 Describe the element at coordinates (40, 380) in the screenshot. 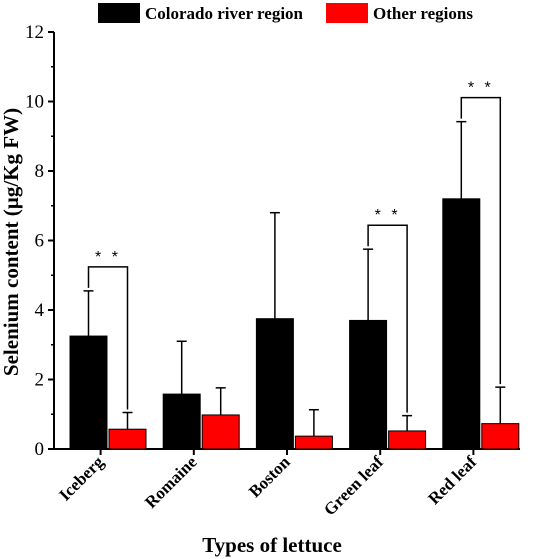

I see `y-tick-label: 2` at that location.